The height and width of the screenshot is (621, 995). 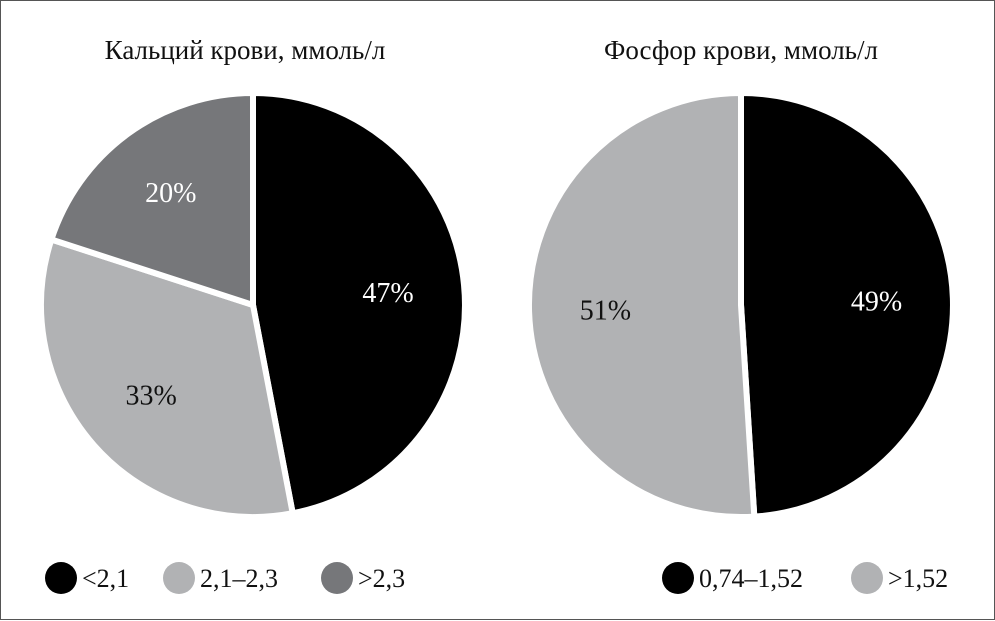 I want to click on phosphorus-legend-label-1: >1,52, so click(x=918, y=578).